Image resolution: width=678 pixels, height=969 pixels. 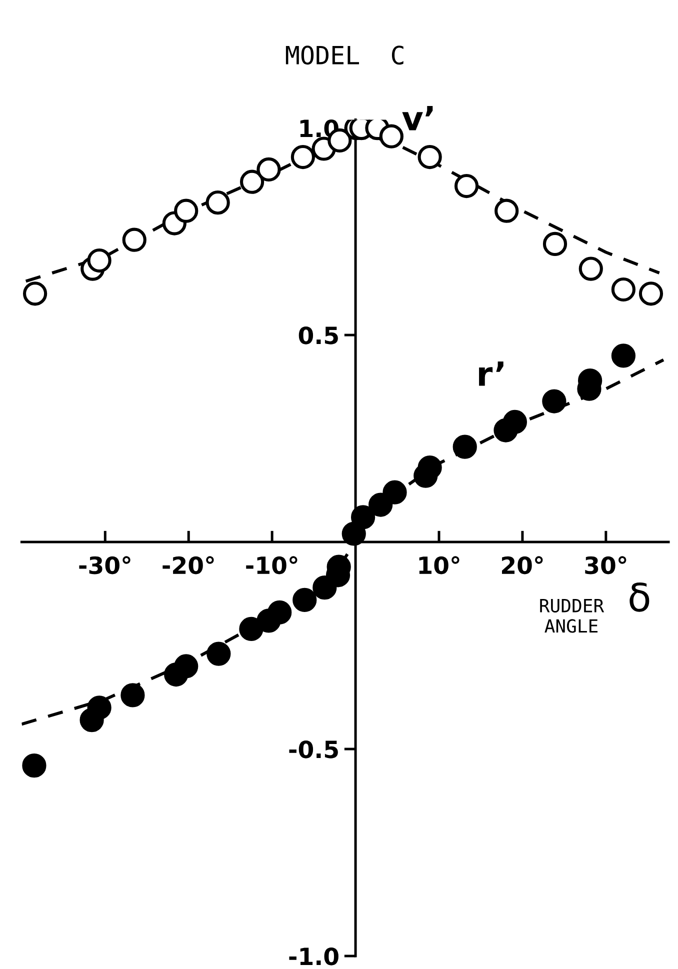 What do you see at coordinates (491, 373) in the screenshot?
I see `series-label: r’` at bounding box center [491, 373].